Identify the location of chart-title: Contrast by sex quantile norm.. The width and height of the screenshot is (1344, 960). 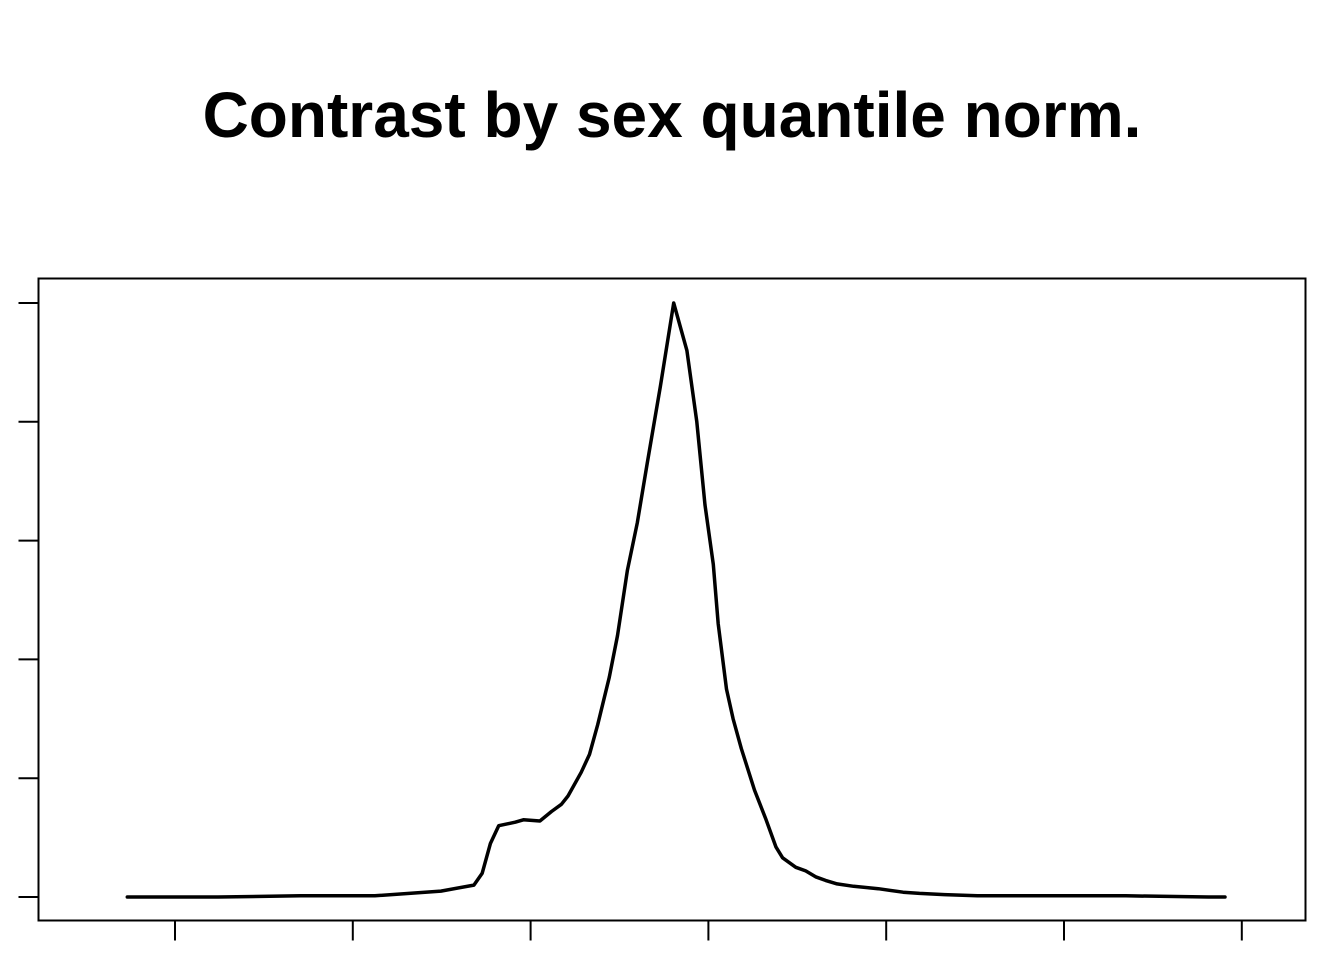
(672, 115).